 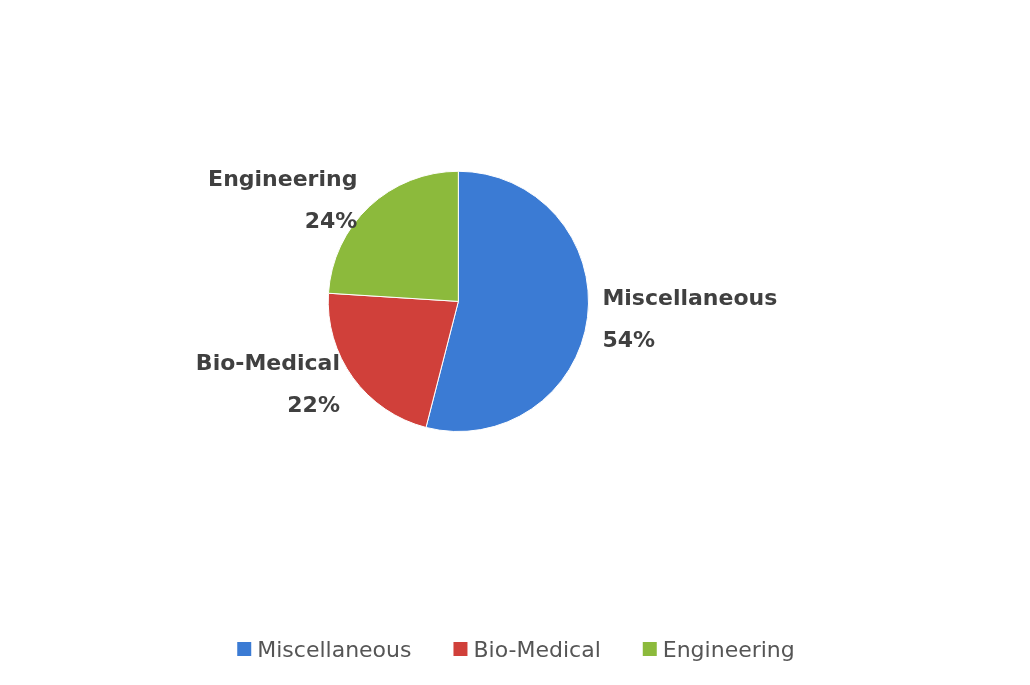 What do you see at coordinates (537, 649) in the screenshot?
I see `legend-label: Bio-Medical` at bounding box center [537, 649].